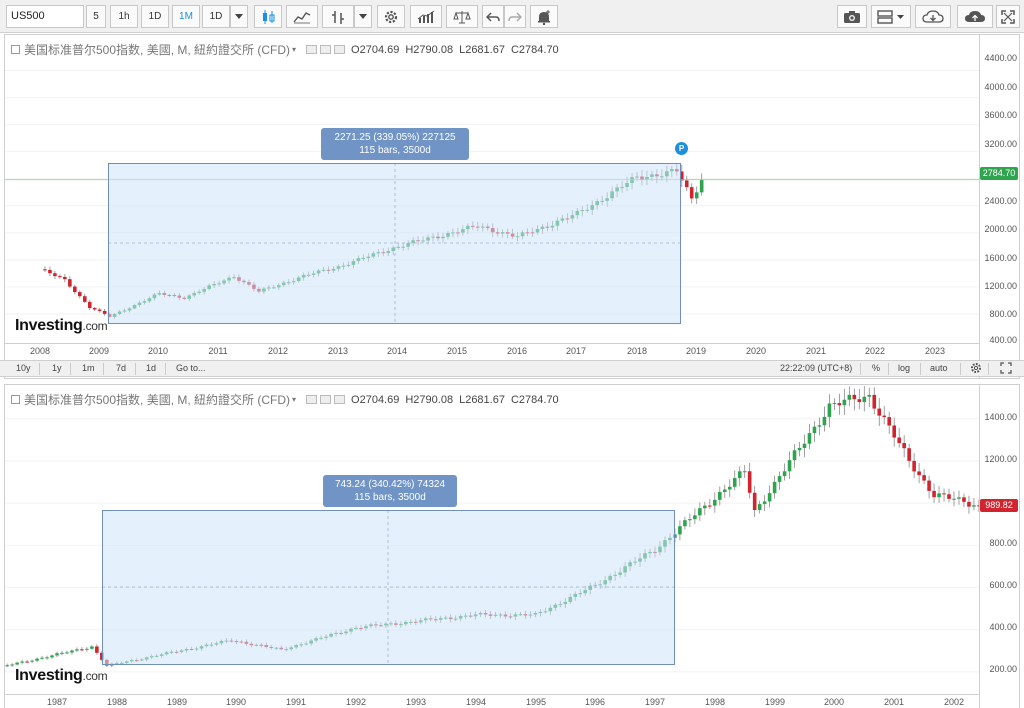 Image resolution: width=1024 pixels, height=708 pixels. What do you see at coordinates (1000, 417) in the screenshot?
I see `price-tick: 1400.00` at bounding box center [1000, 417].